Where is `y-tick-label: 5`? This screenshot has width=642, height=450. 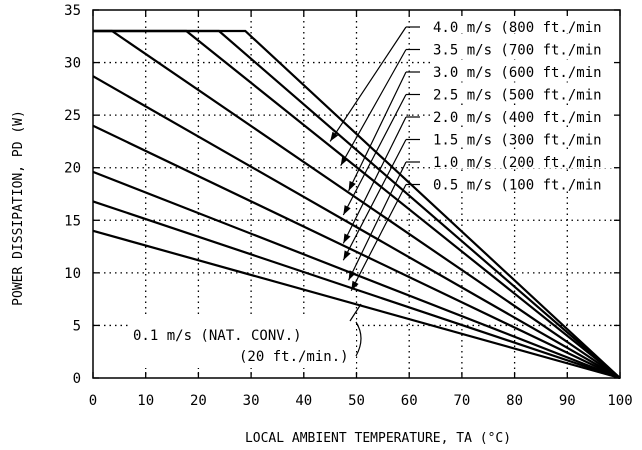 y-tick-label: 5 is located at coordinates (77, 326).